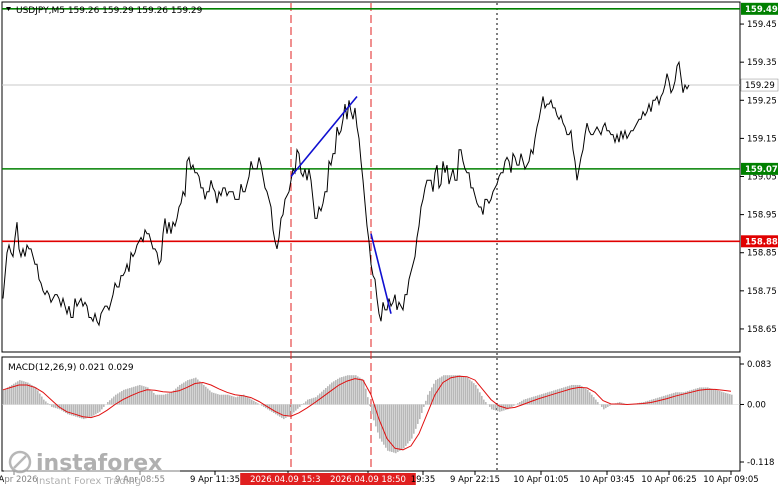 The image size is (781, 489). Describe the element at coordinates (381, 273) in the screenshot. I see `trend-line` at that location.